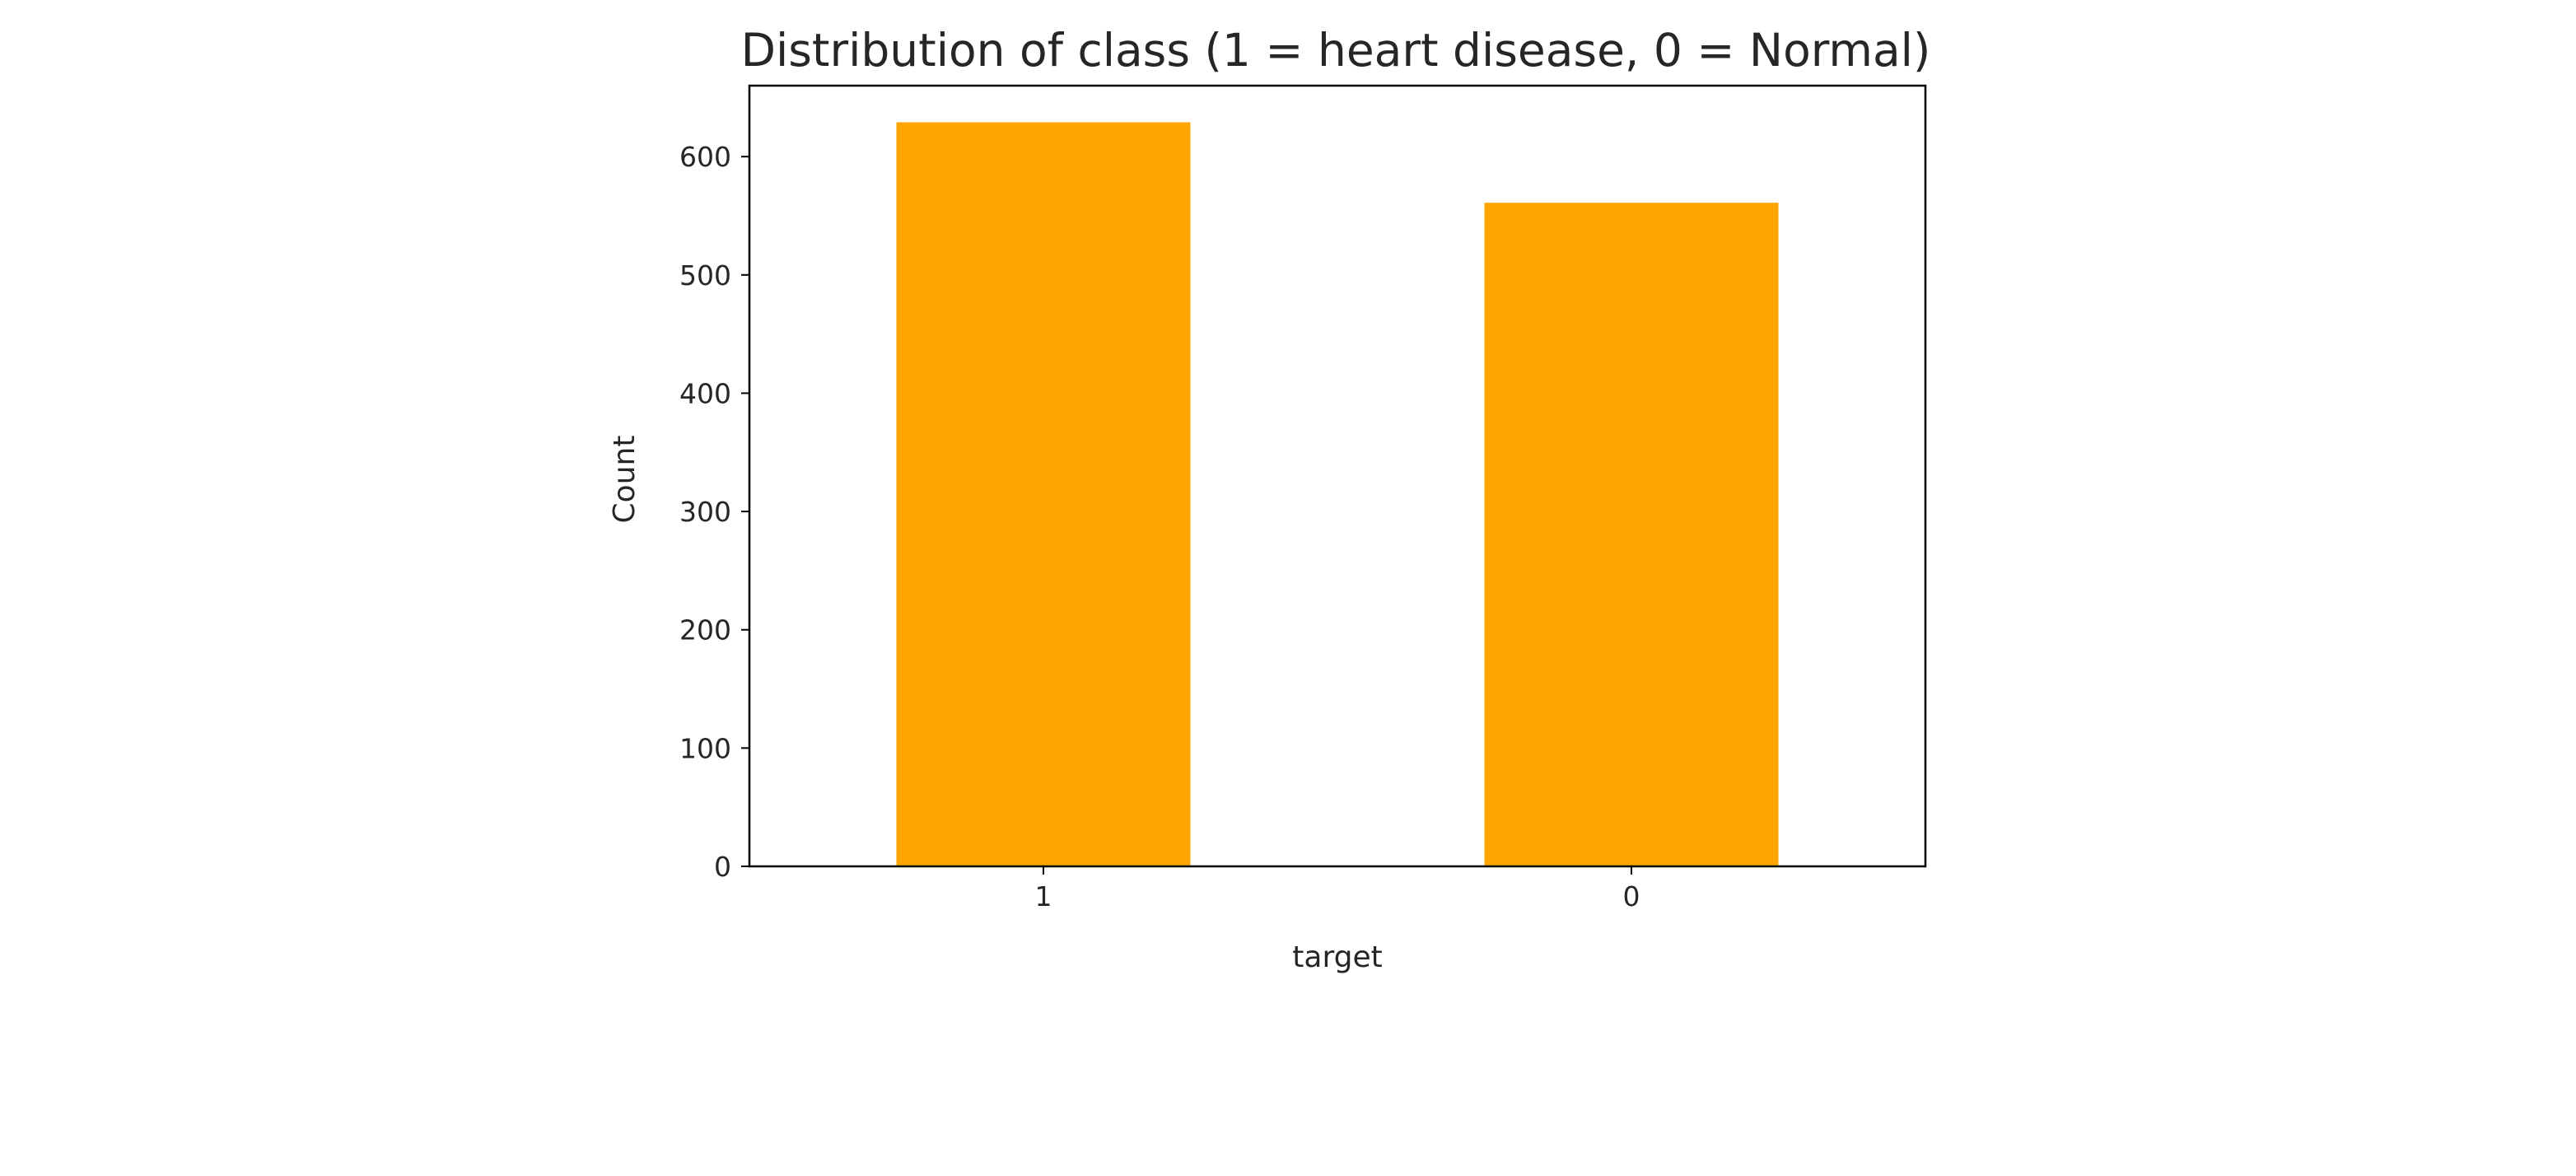 The height and width of the screenshot is (1176, 2576). Describe the element at coordinates (705, 275) in the screenshot. I see `y-tick-label: 500` at that location.